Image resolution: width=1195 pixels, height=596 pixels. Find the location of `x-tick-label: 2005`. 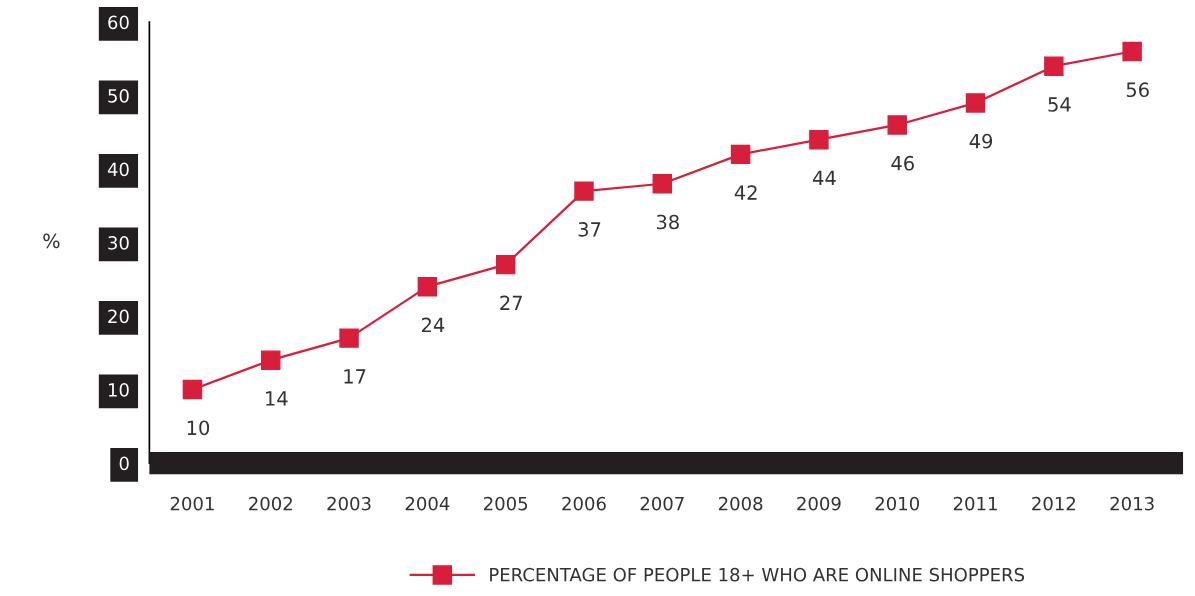

x-tick-label: 2005 is located at coordinates (506, 503).